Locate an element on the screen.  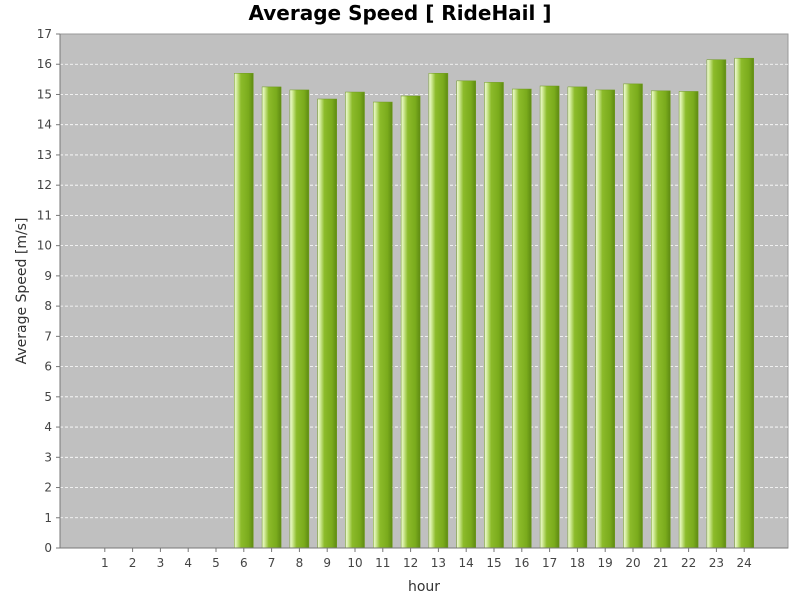
chart-title: Average Speed [ RideHail ] is located at coordinates (400, 13).